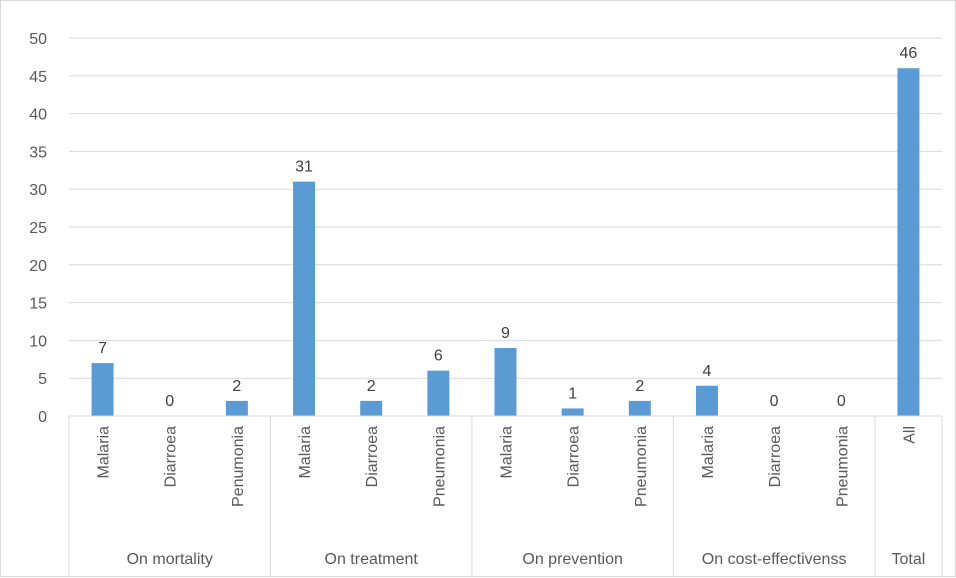 The height and width of the screenshot is (578, 956). I want to click on data-label-1-0: 31, so click(304, 167).